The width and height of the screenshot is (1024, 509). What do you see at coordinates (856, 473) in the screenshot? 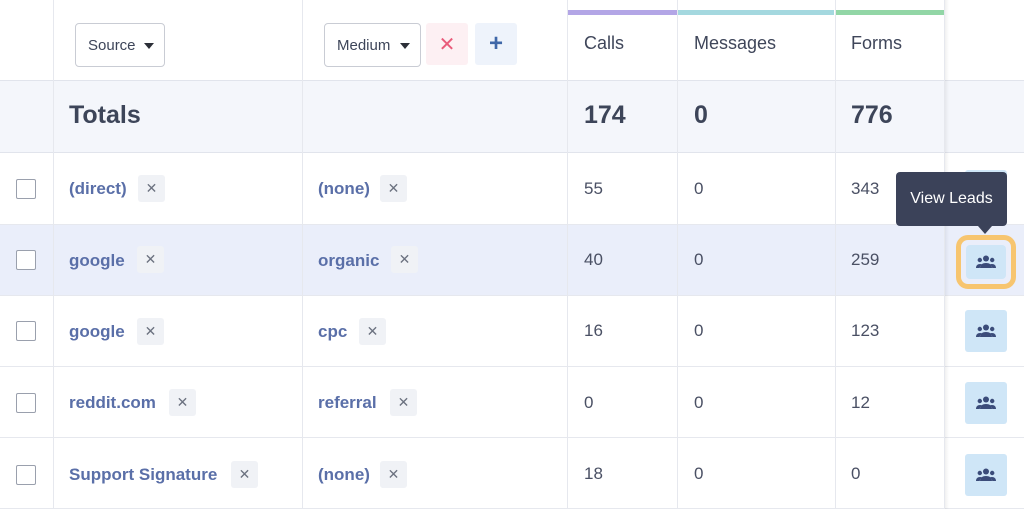
I see `forms-value: 0` at bounding box center [856, 473].